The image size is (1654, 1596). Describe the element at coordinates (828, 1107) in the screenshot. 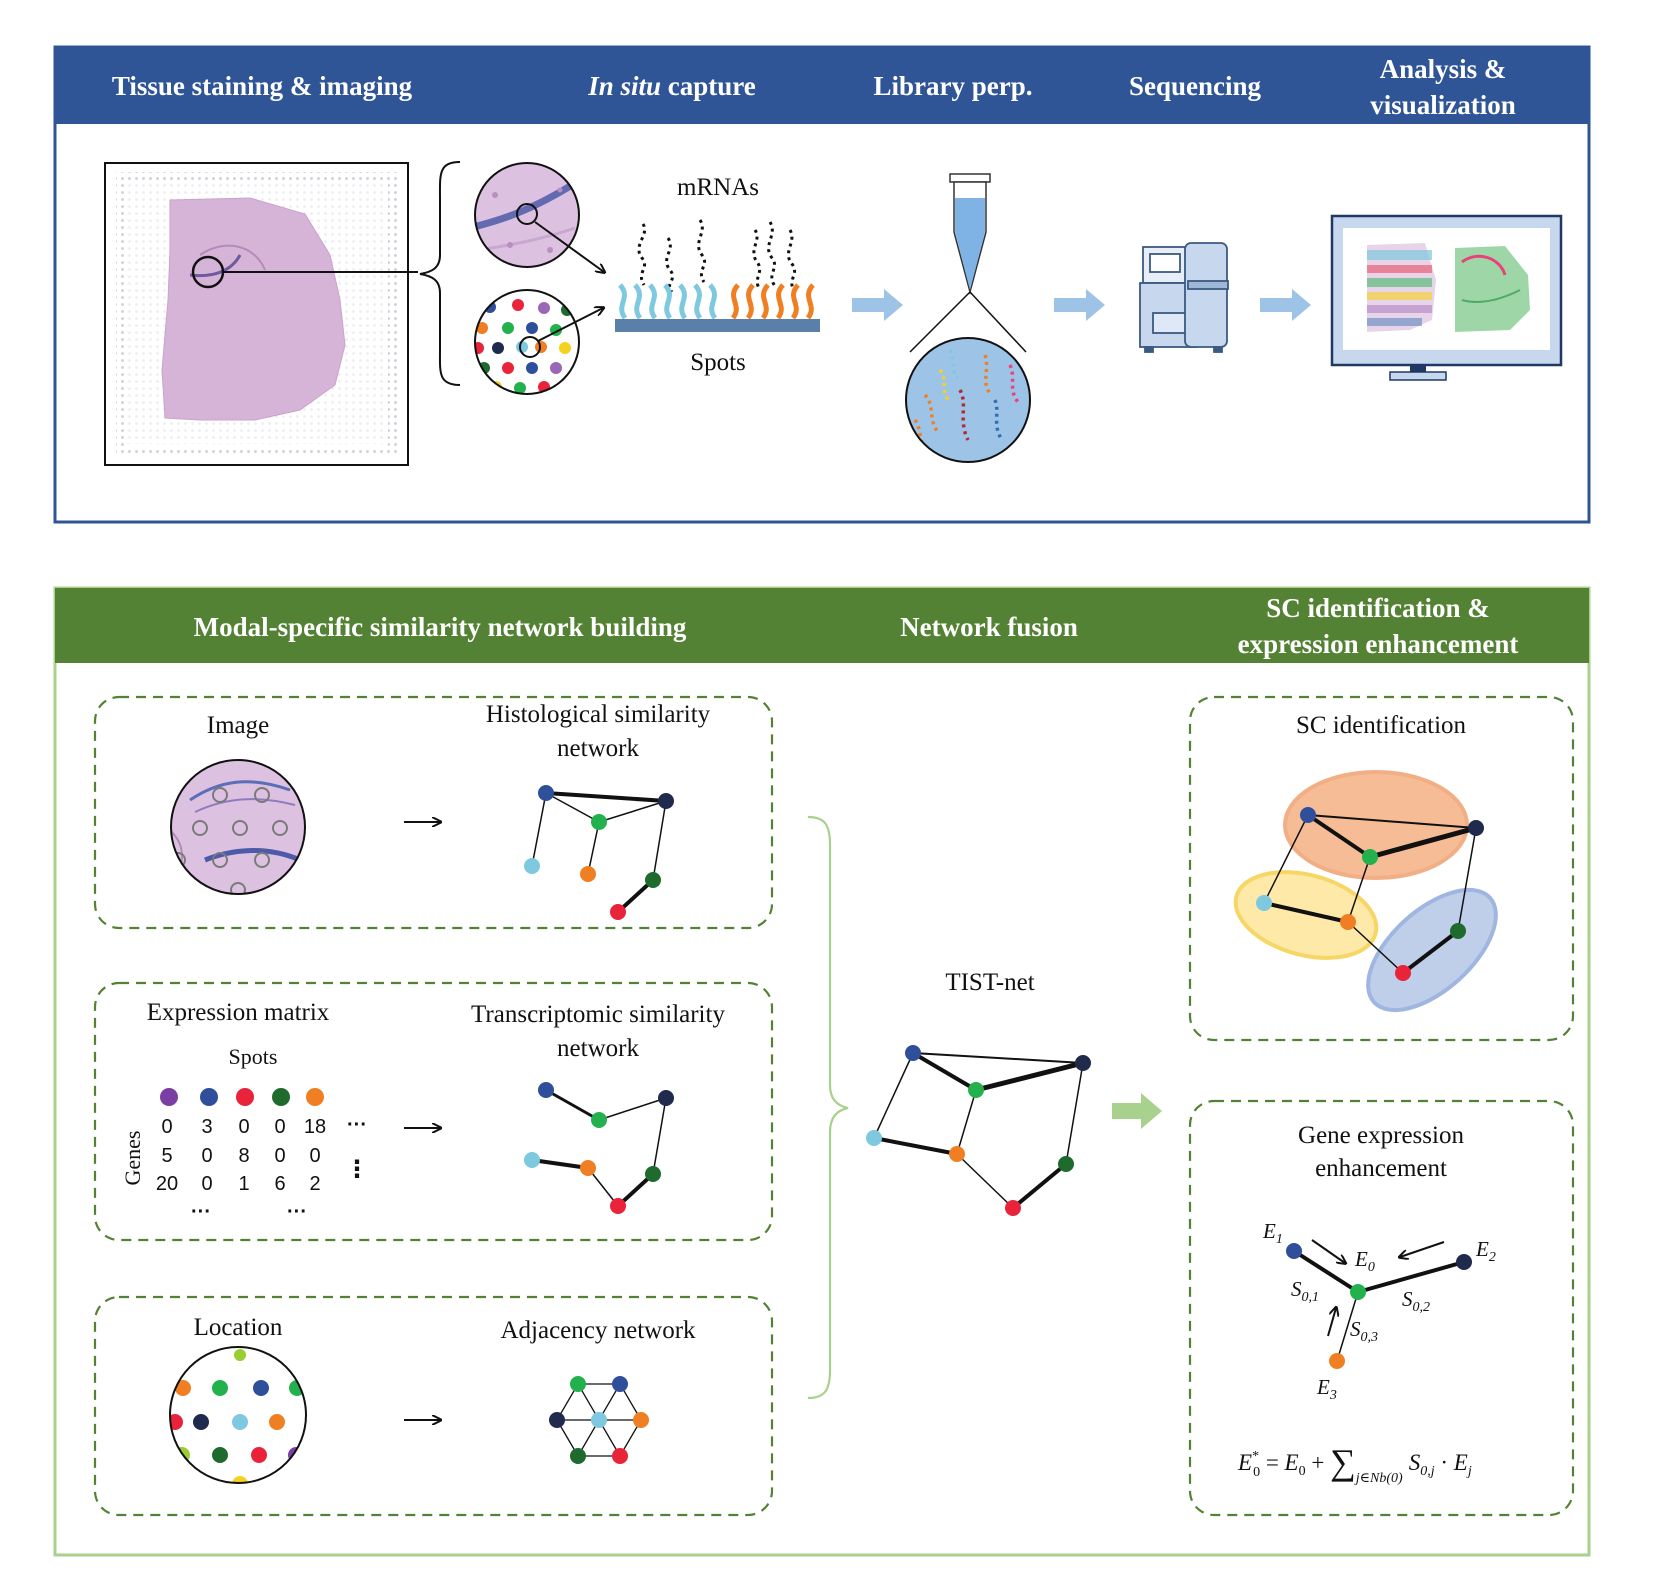

I see `fusion-brace` at that location.